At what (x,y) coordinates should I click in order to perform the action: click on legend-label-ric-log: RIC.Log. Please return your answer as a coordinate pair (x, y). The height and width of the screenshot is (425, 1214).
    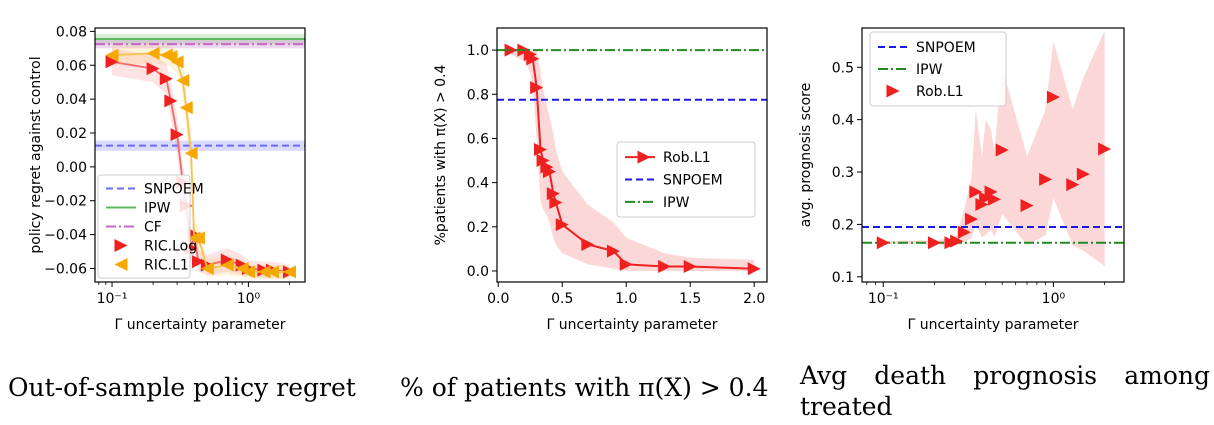
    Looking at the image, I should click on (170, 247).